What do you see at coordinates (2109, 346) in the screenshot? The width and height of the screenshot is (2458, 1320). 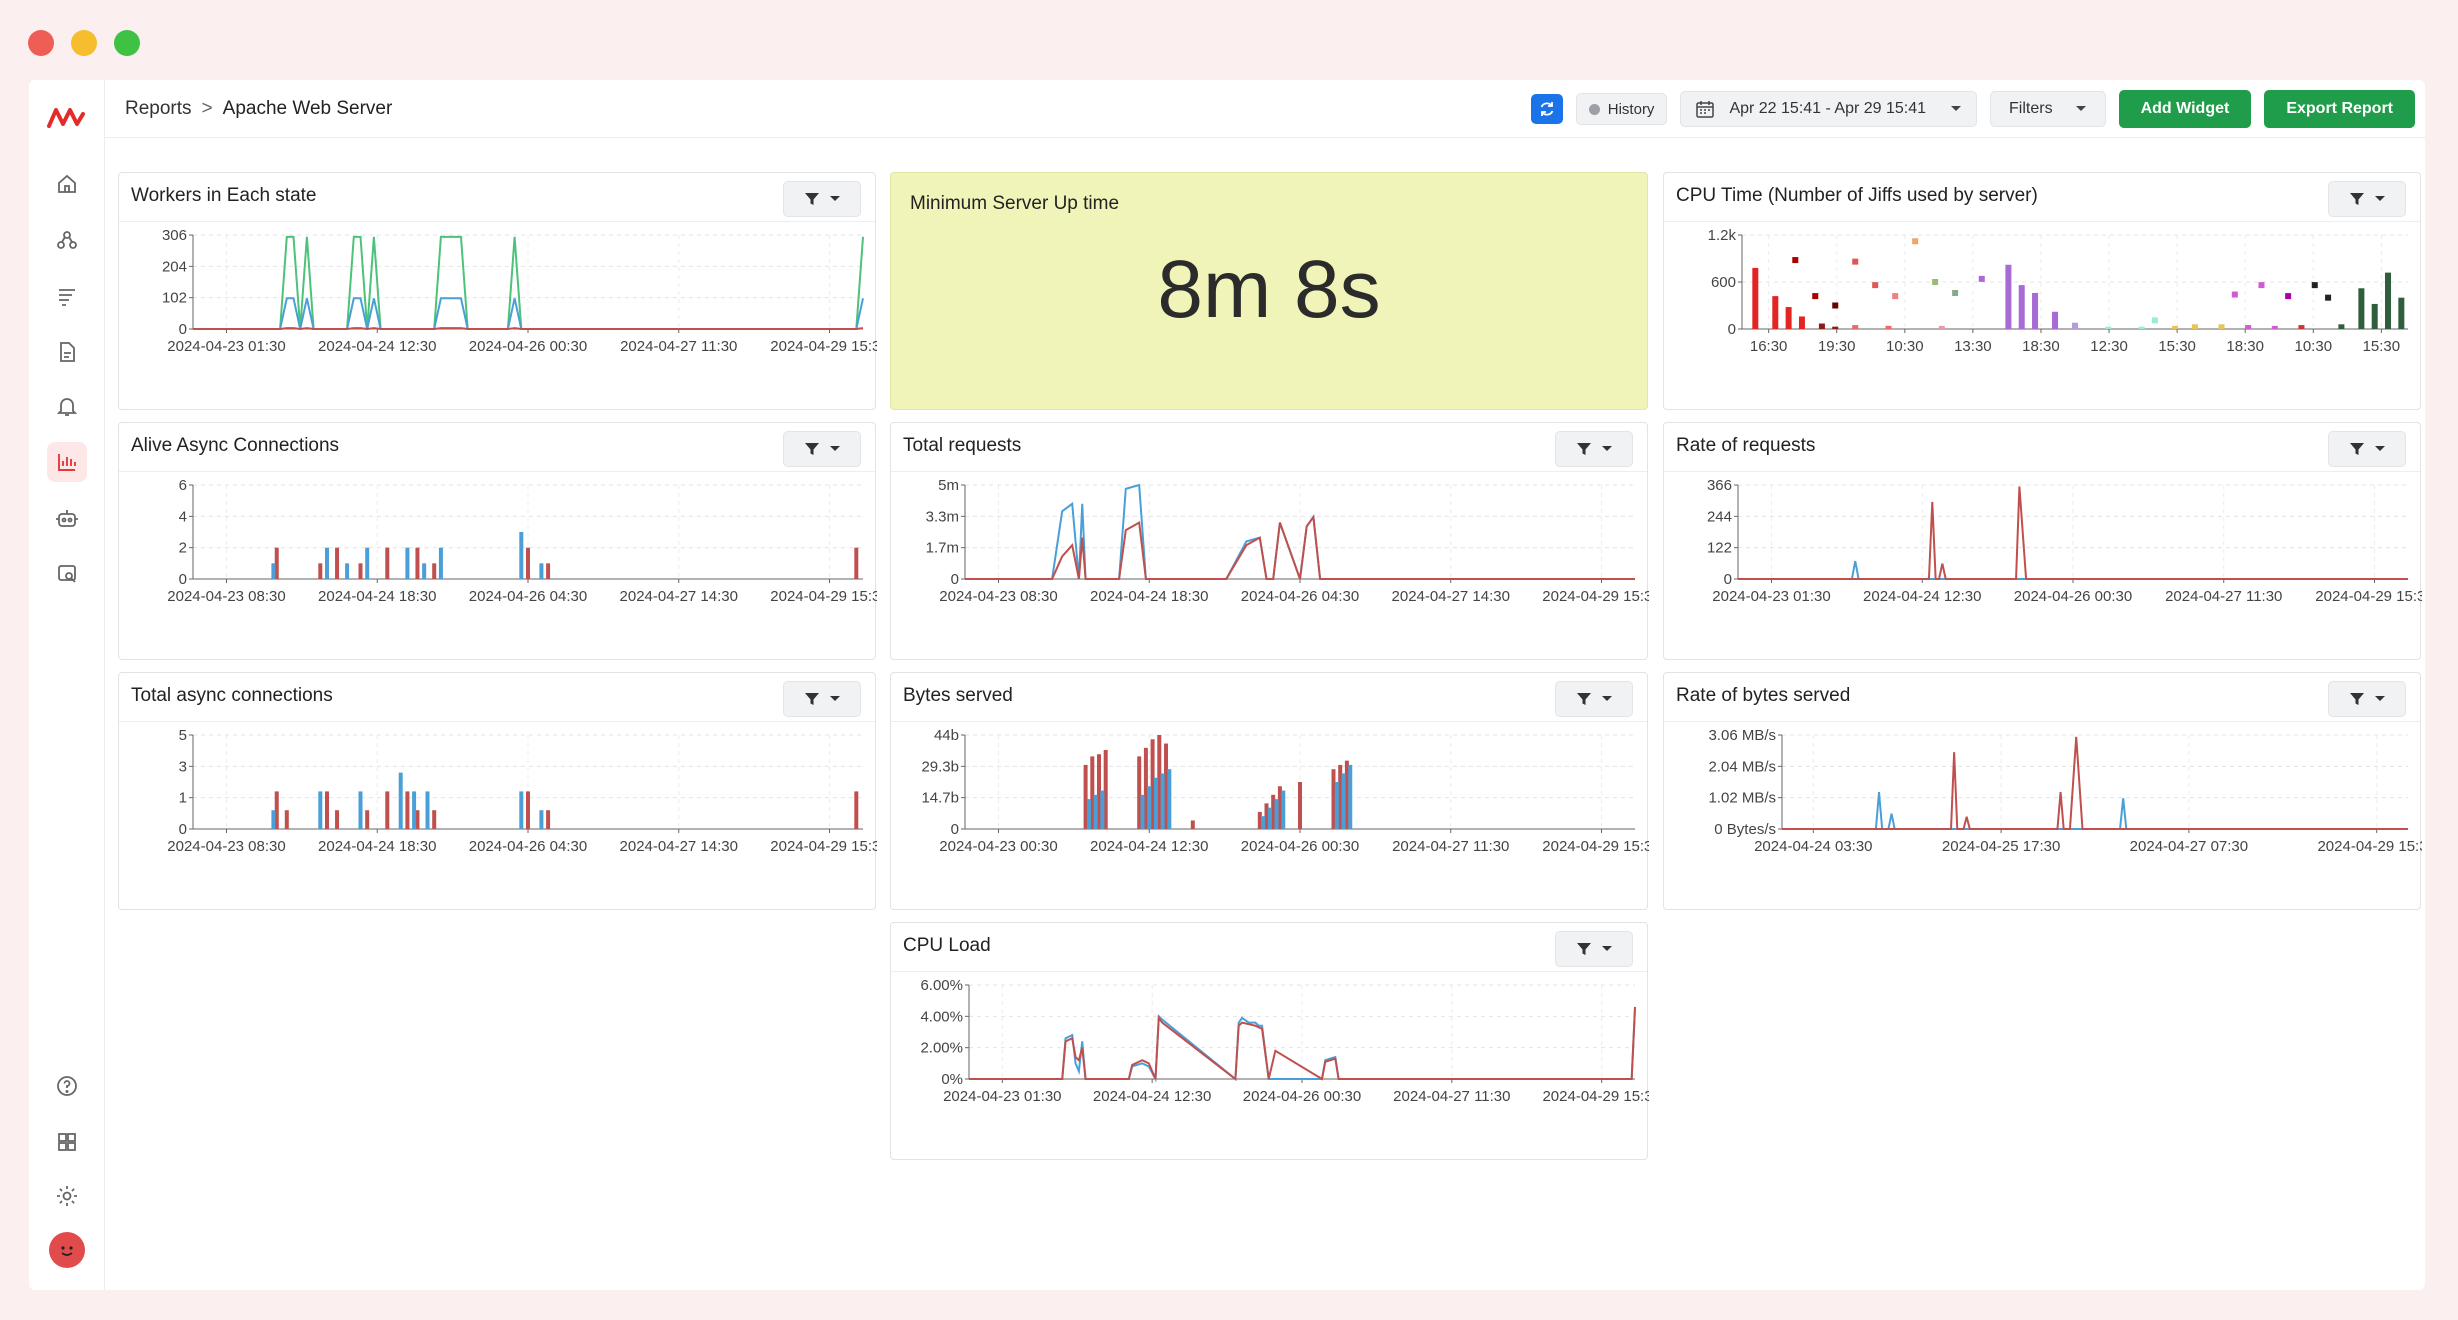 I see `x-tick-label: 12:30` at bounding box center [2109, 346].